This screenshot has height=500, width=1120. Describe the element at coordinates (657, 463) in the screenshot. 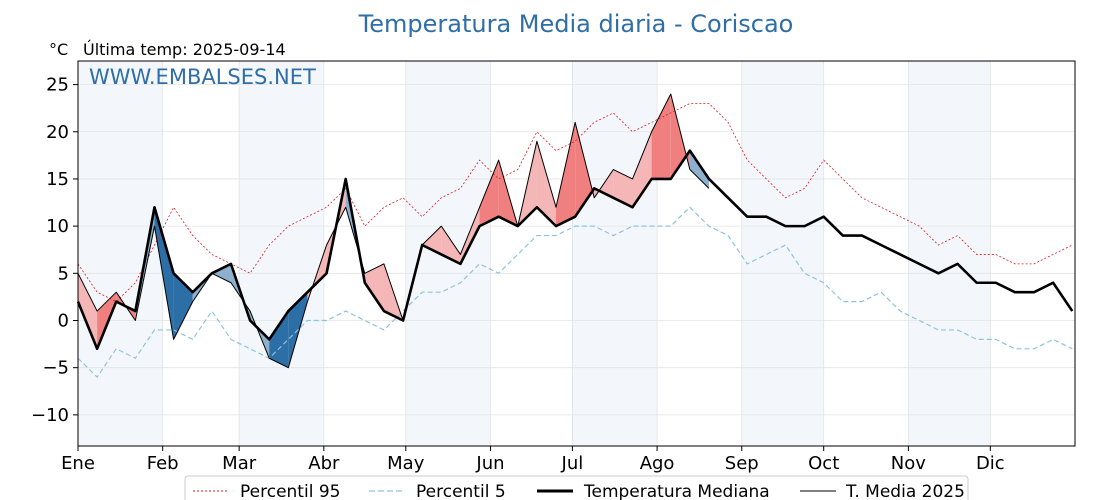

I see `x-tick-label: Ago` at that location.